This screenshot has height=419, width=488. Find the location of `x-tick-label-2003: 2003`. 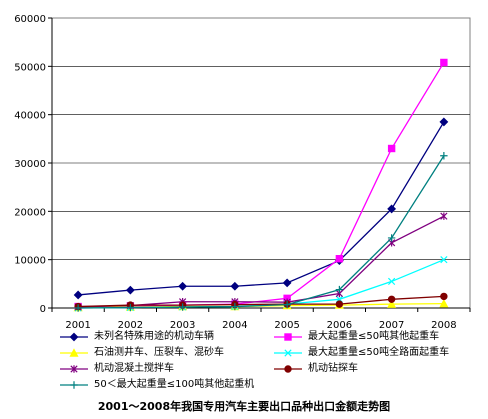

x-tick-label-2003: 2003 is located at coordinates (182, 325).